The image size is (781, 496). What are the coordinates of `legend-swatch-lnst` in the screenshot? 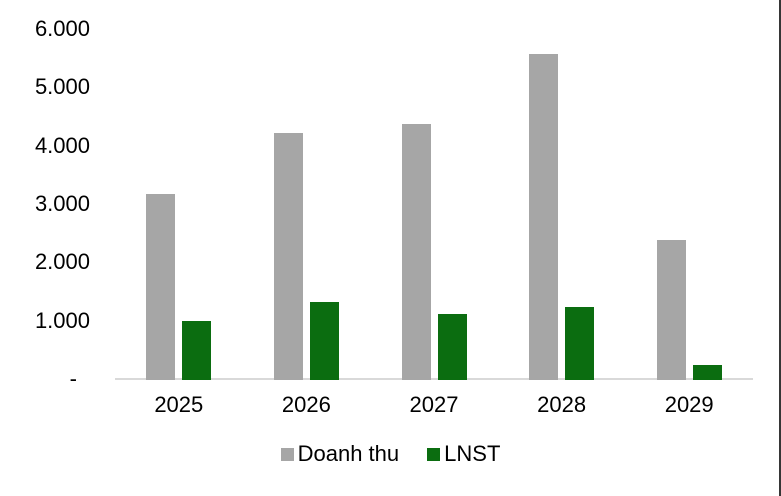 It's located at (434, 454).